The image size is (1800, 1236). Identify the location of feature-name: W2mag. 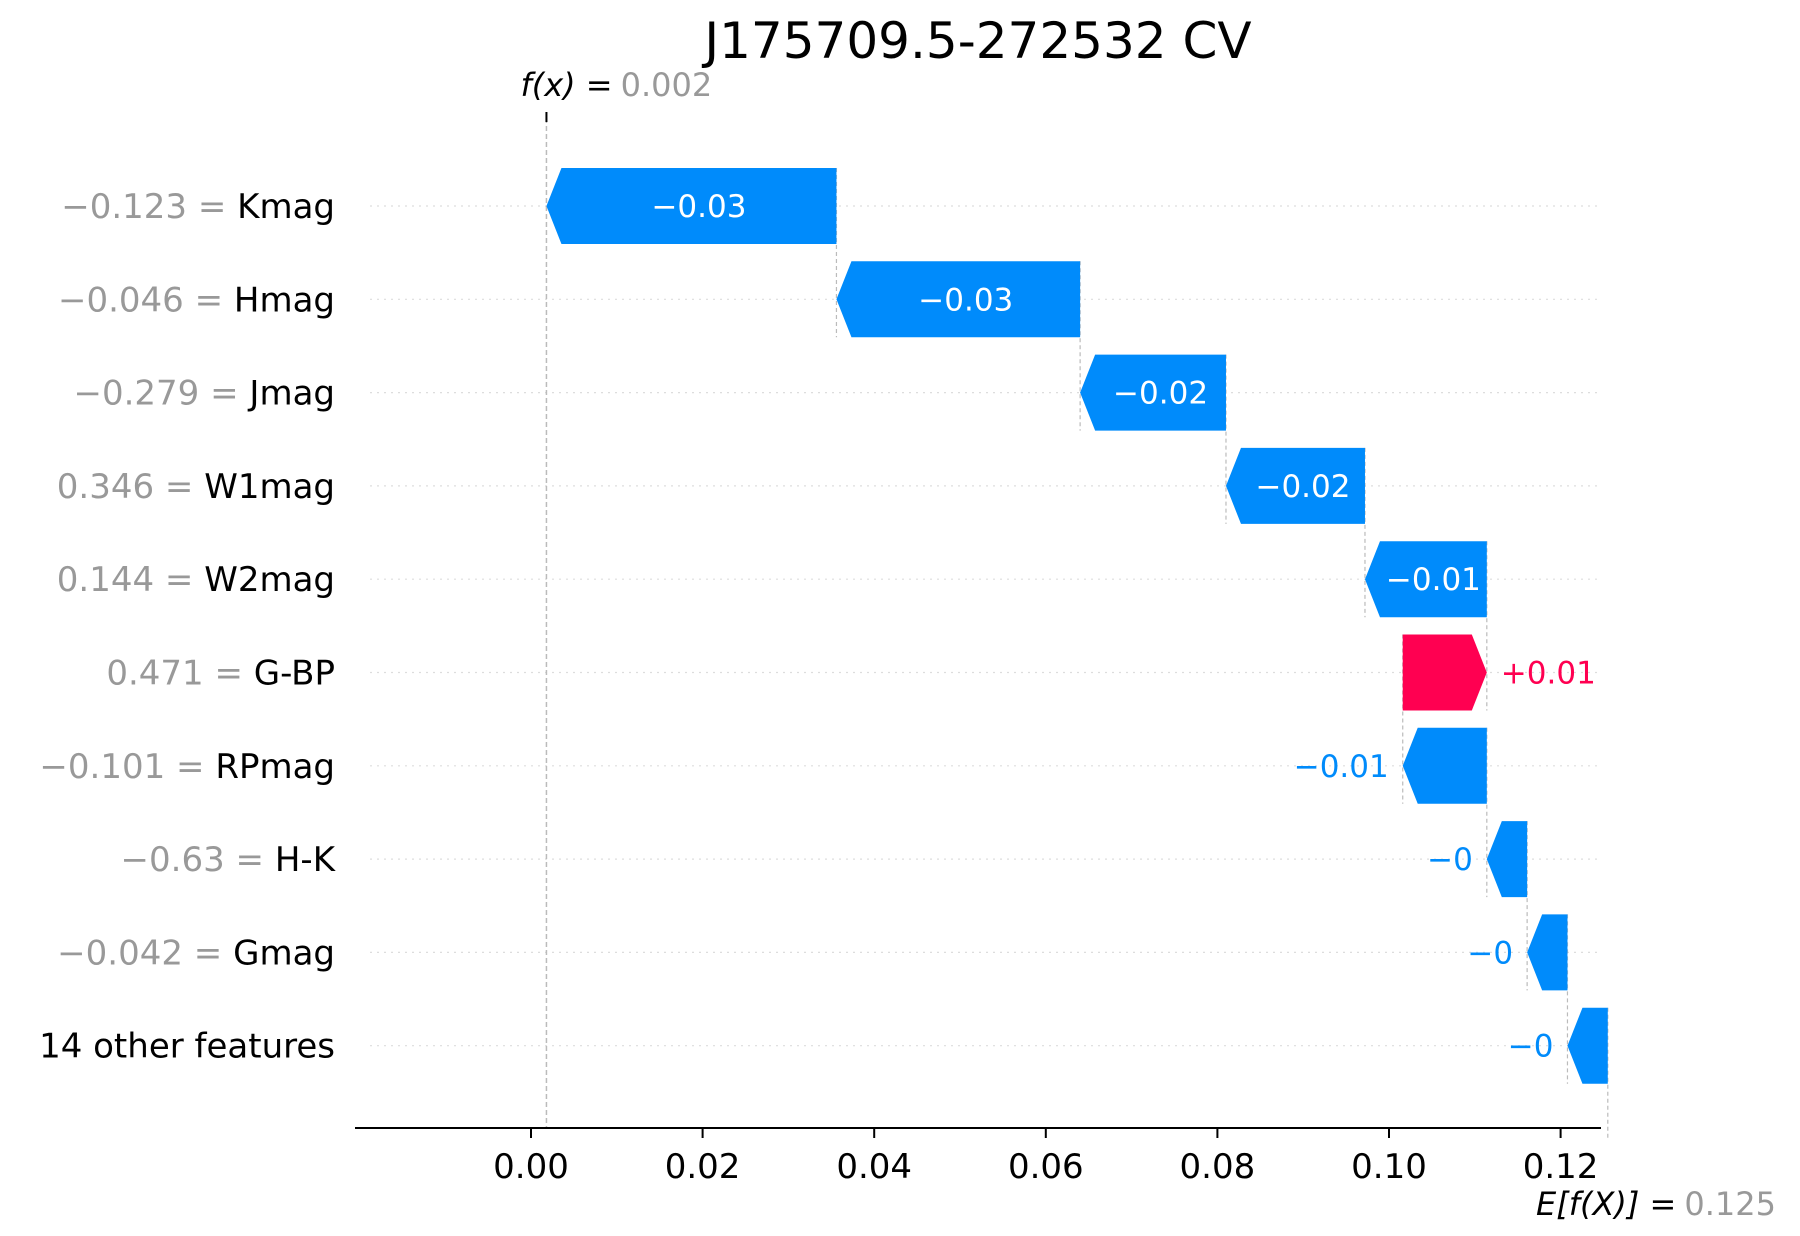
(269, 580).